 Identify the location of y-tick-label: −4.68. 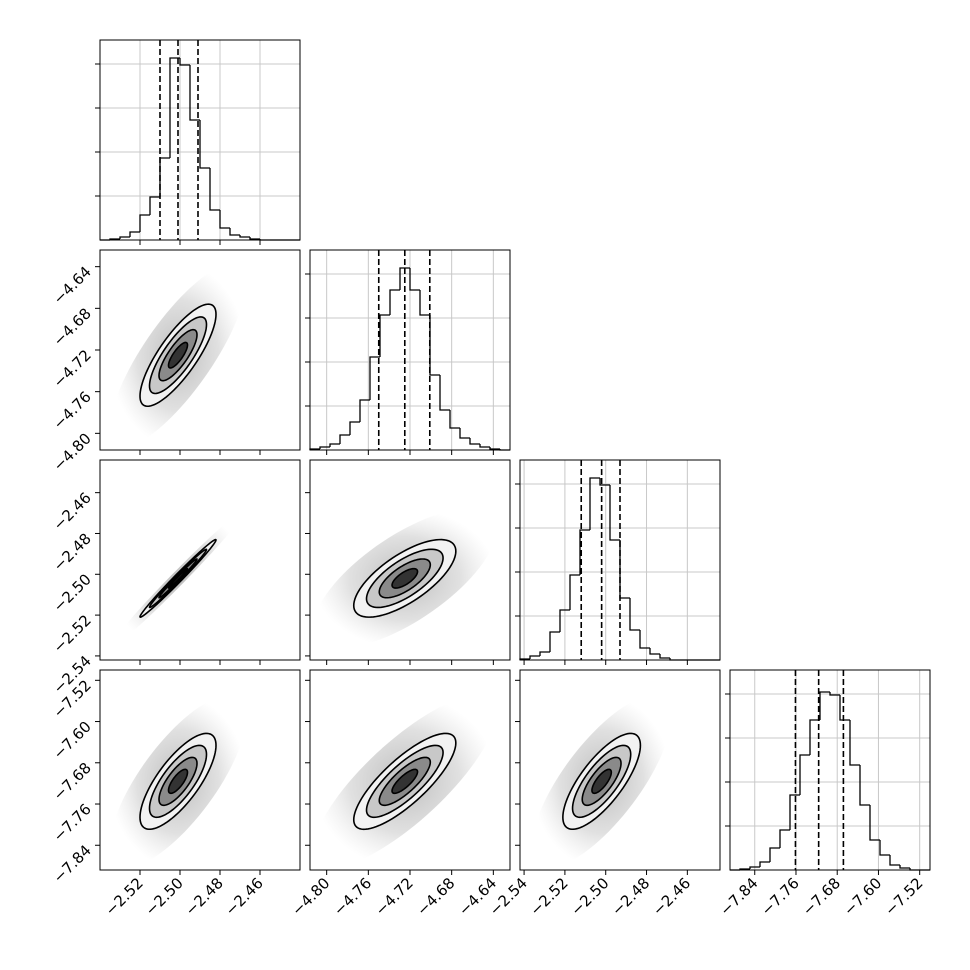
(72, 326).